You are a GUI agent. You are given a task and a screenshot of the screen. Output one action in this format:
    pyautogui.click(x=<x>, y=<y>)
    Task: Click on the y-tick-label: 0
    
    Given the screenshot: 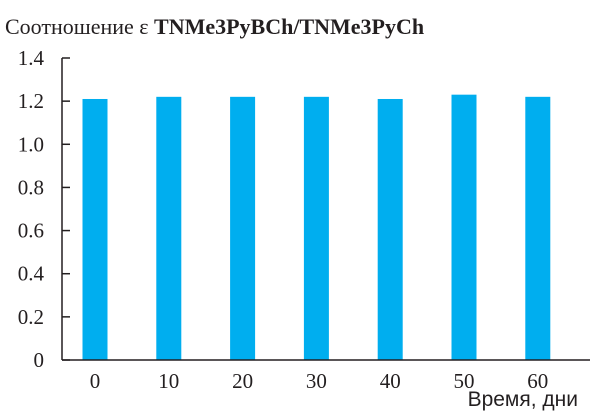 What is the action you would take?
    pyautogui.click(x=39, y=360)
    